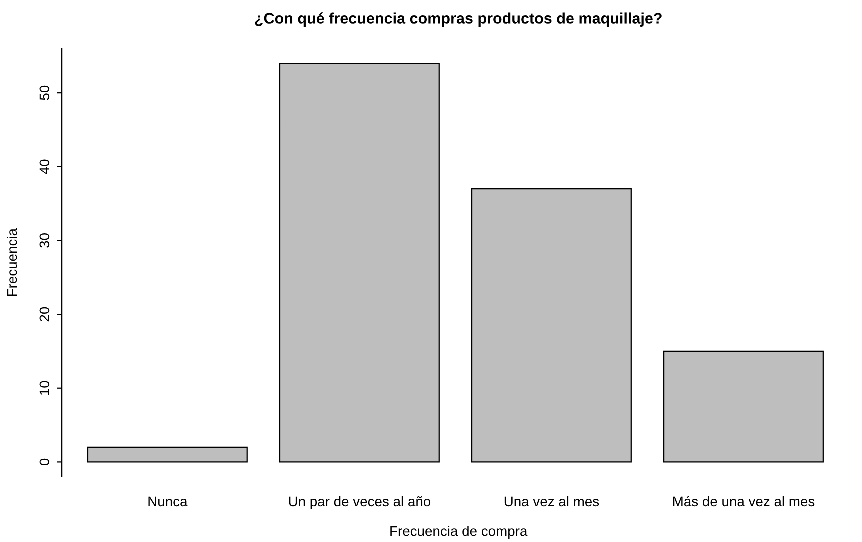 The height and width of the screenshot is (542, 862). I want to click on y-tick-label: 0, so click(45, 462).